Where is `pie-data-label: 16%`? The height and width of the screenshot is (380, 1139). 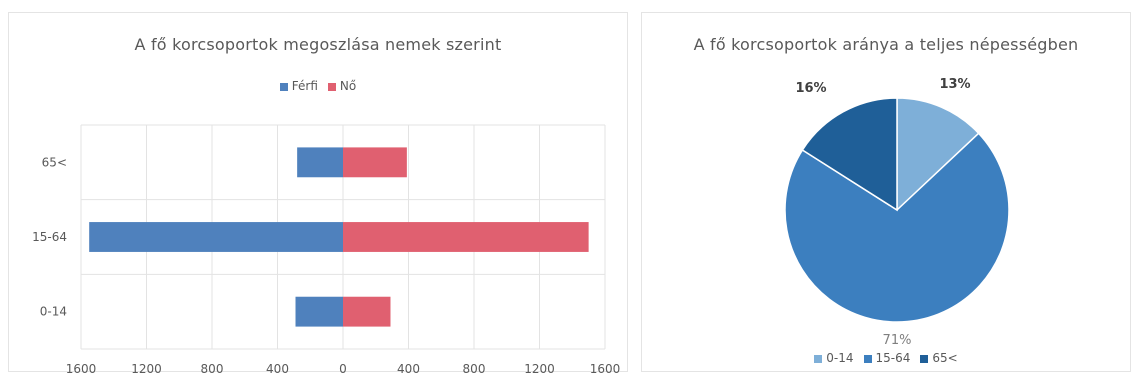
pie-data-label: 16% is located at coordinates (810, 88).